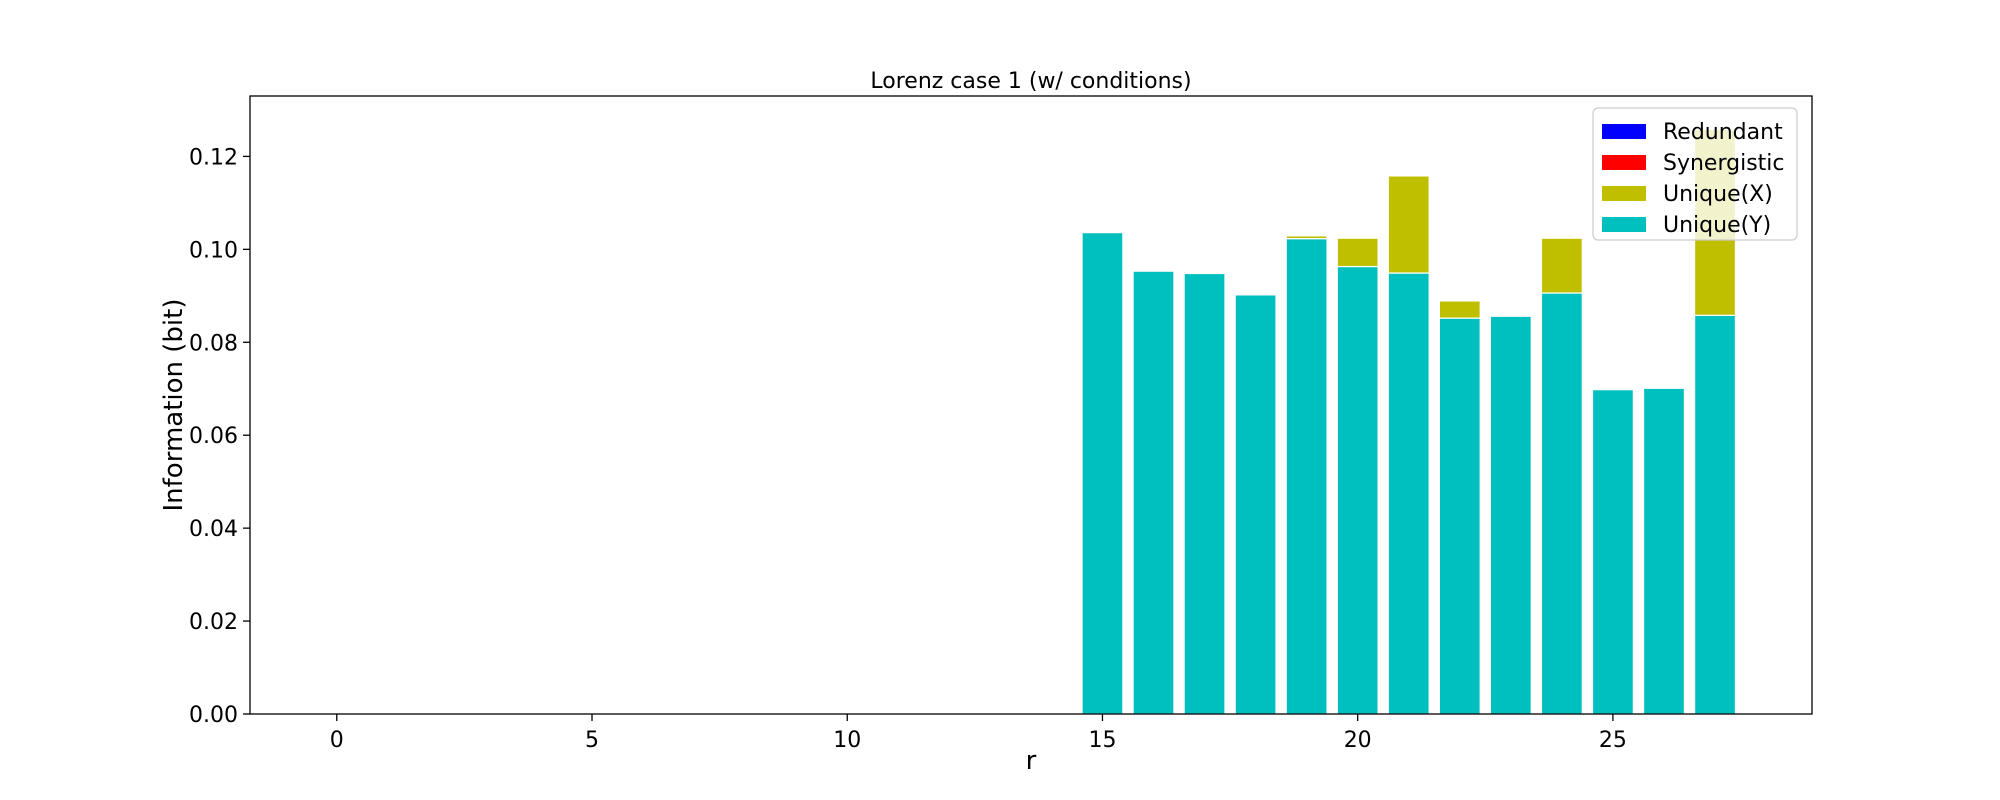  I want to click on bar-unique-y-r16, so click(1153, 492).